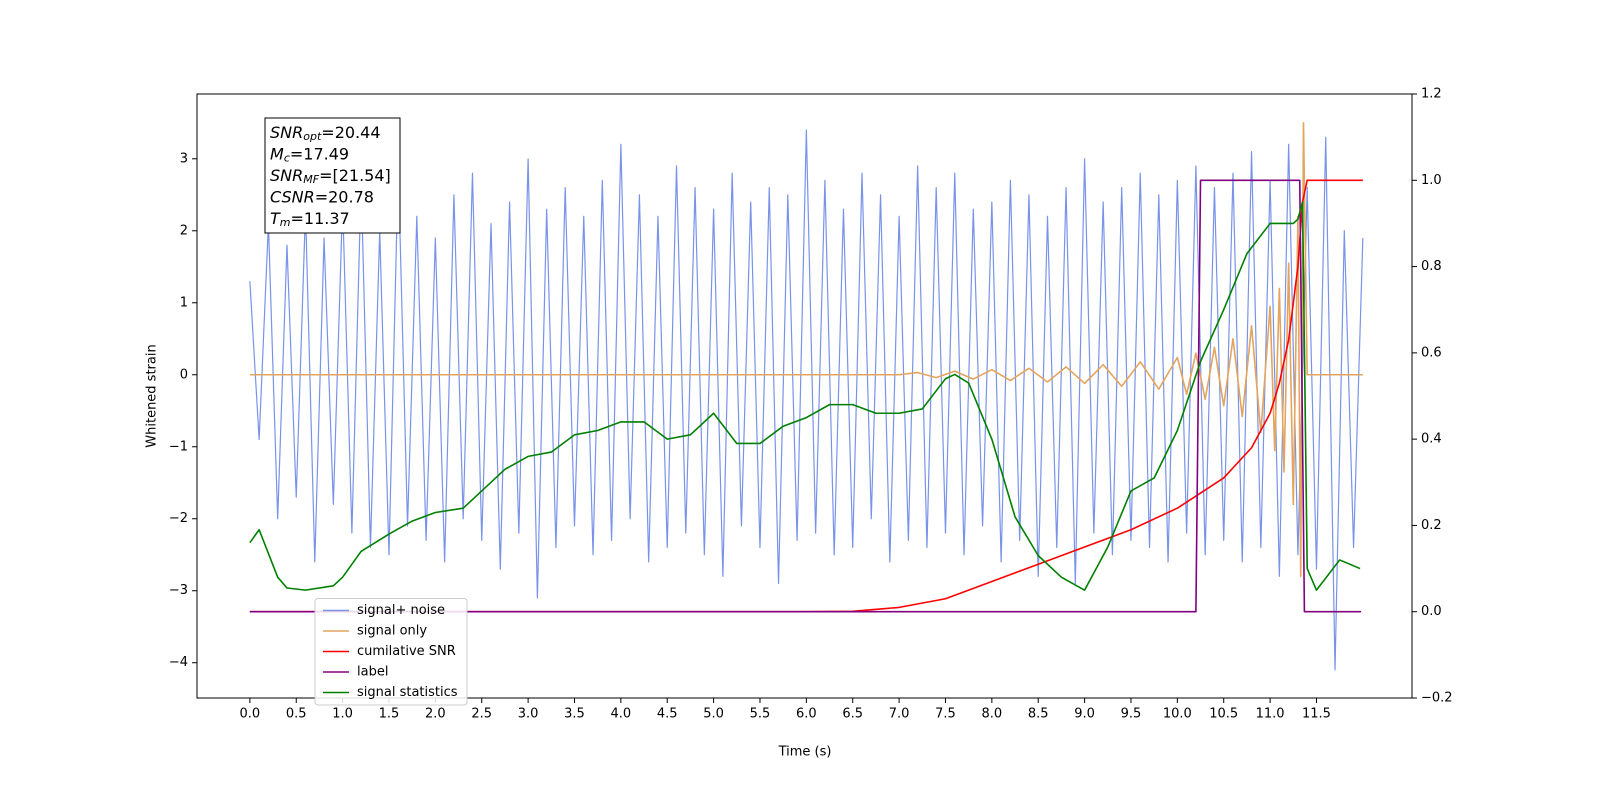 The width and height of the screenshot is (1600, 800). Describe the element at coordinates (401, 610) in the screenshot. I see `legend-label: signal+ noise` at that location.